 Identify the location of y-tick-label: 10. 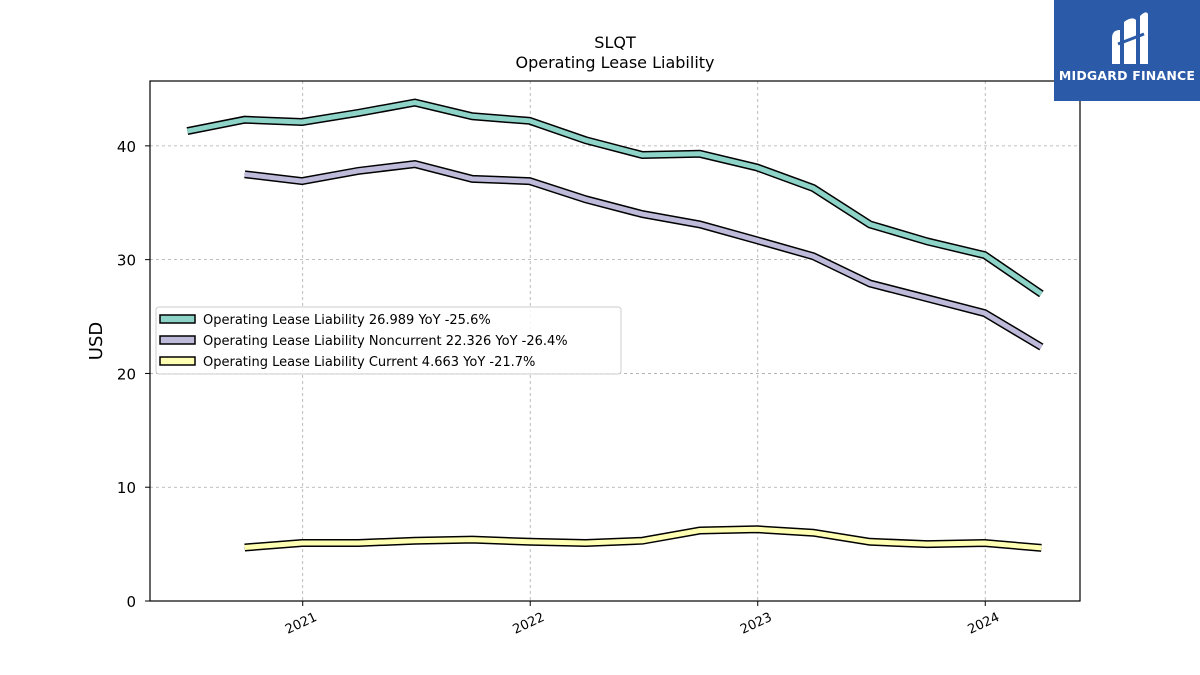
(126, 488).